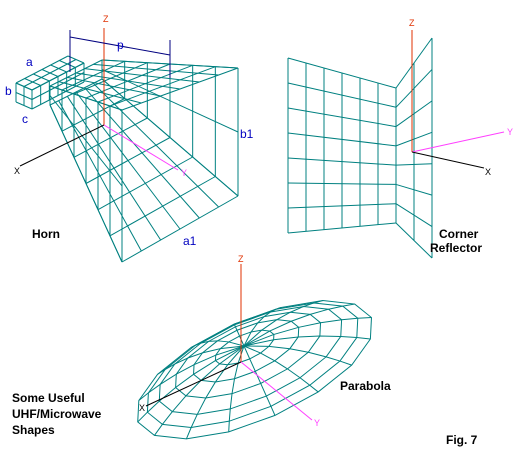  I want to click on horn-dim-c-label: c, so click(25, 119).